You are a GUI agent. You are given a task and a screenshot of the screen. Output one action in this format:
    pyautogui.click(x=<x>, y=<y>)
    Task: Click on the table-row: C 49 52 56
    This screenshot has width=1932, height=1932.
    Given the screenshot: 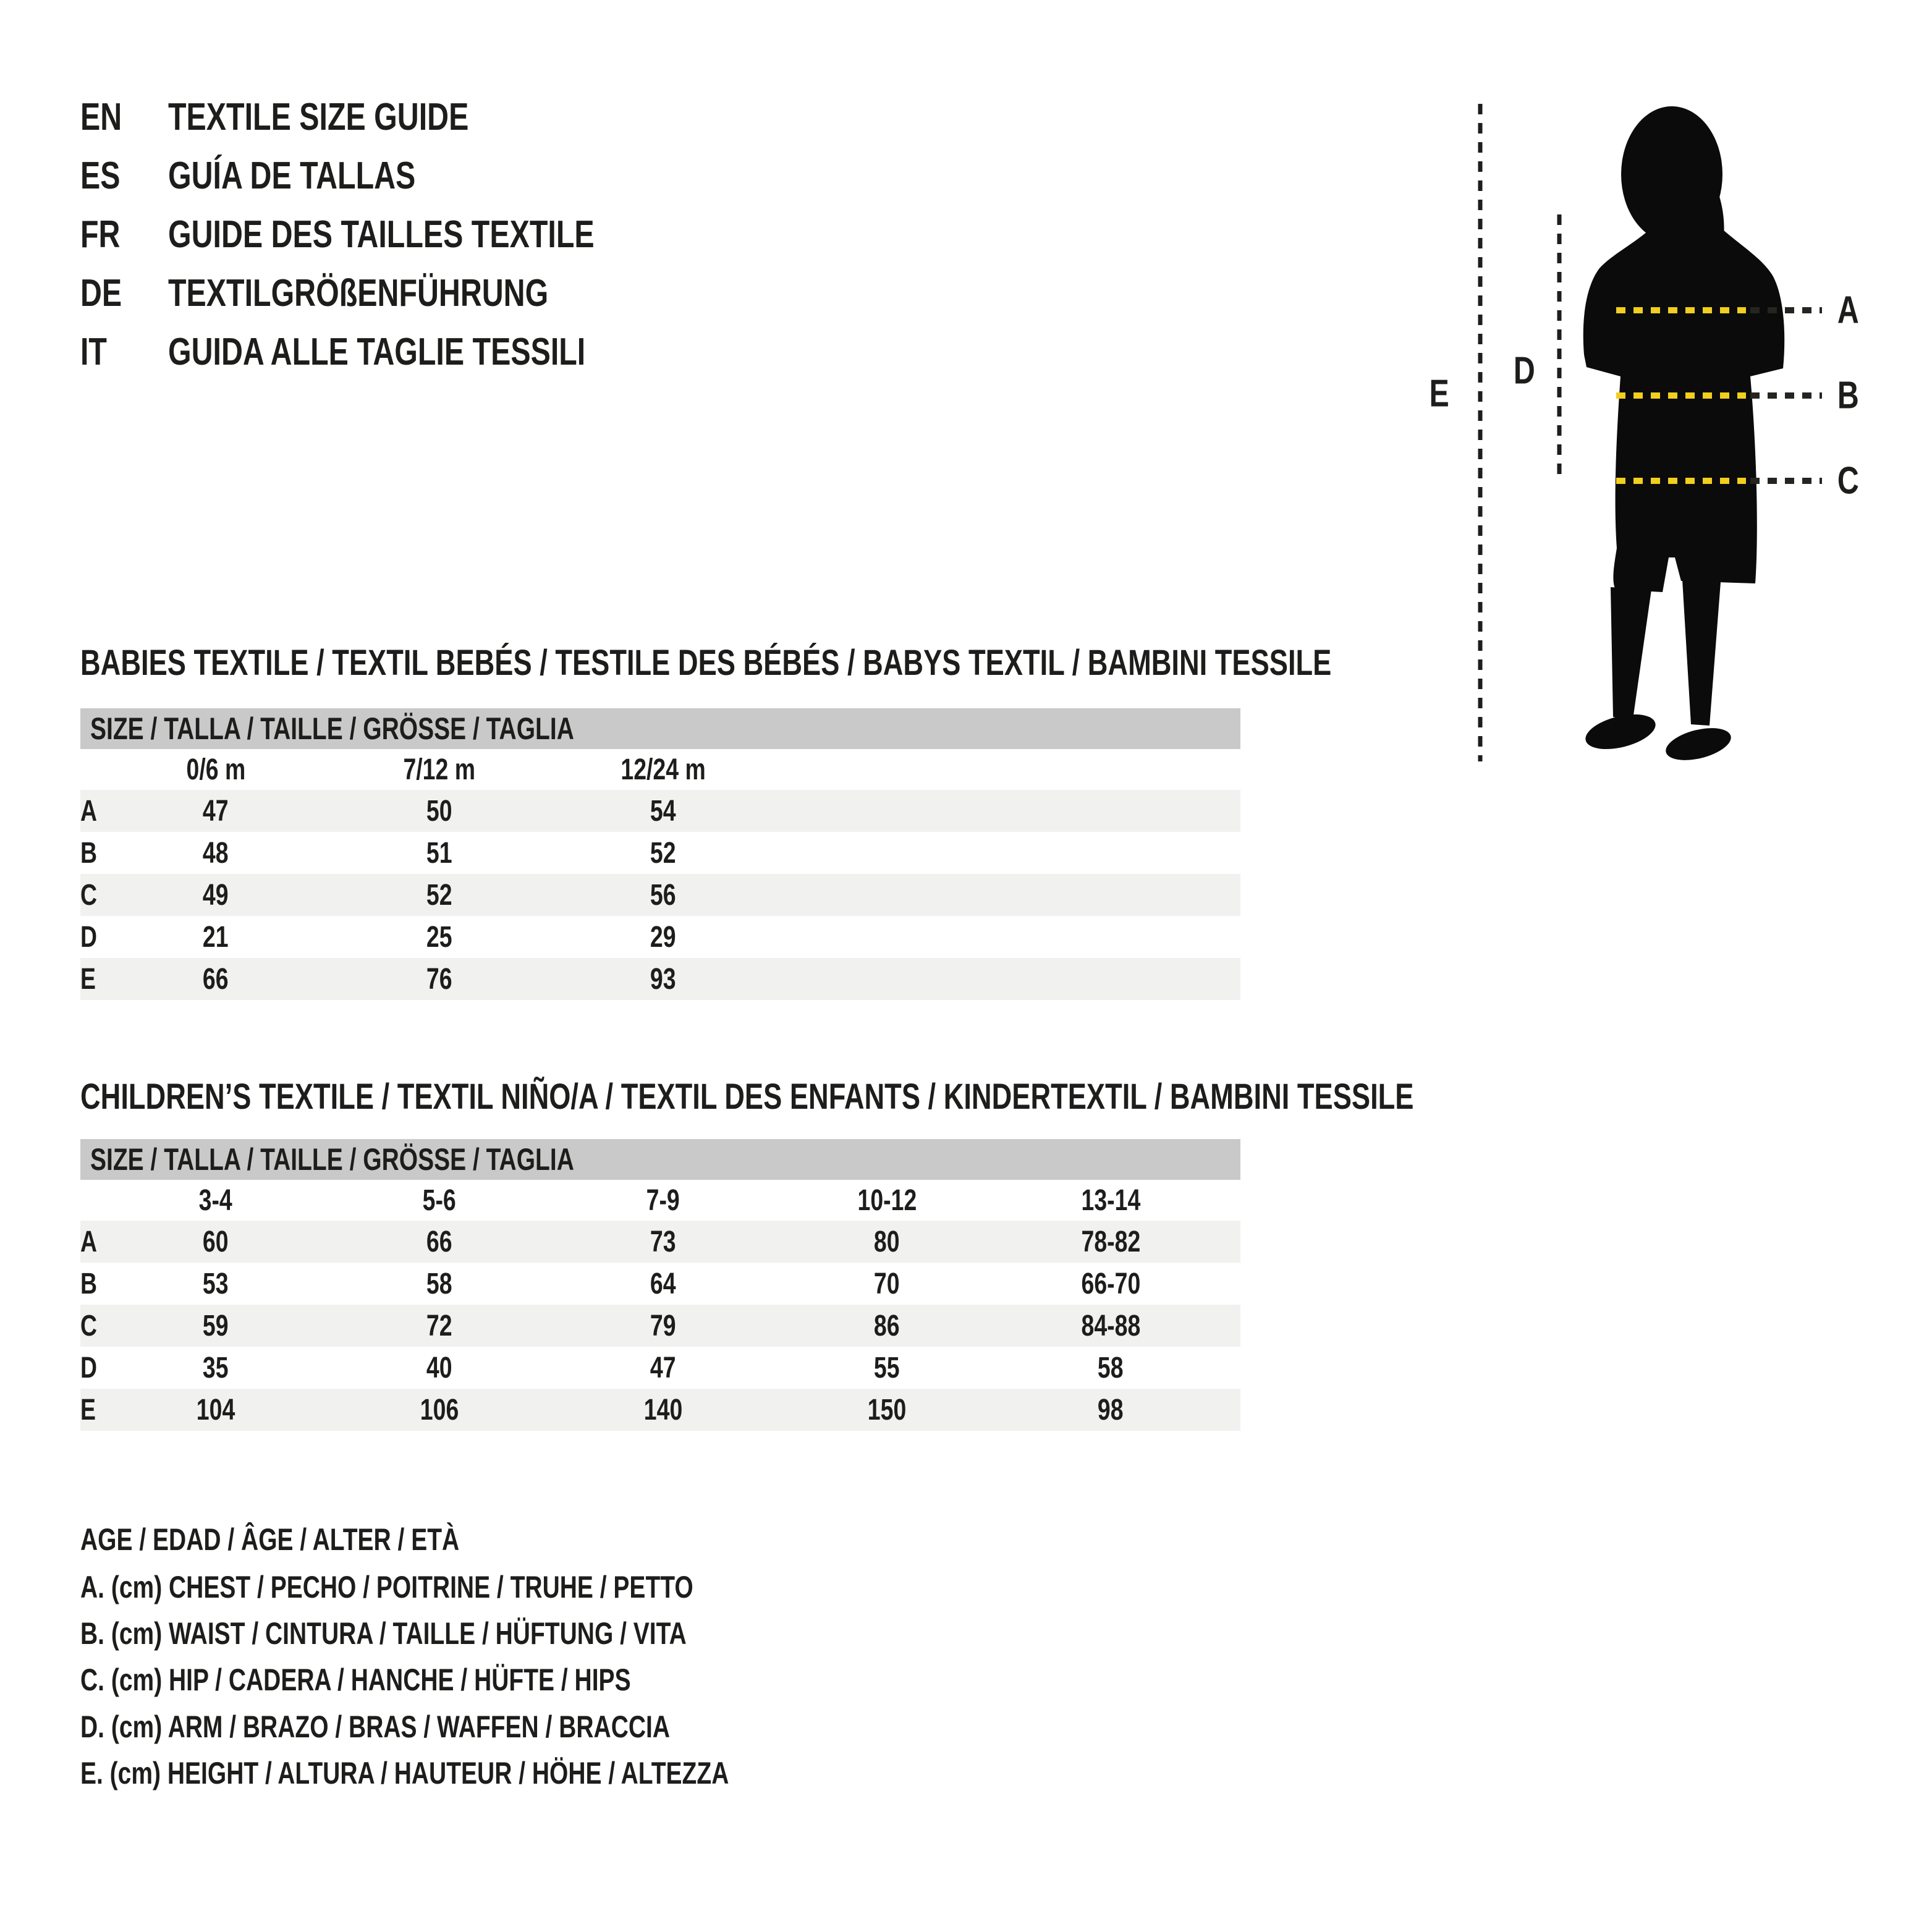 What is the action you would take?
    pyautogui.click(x=660, y=895)
    